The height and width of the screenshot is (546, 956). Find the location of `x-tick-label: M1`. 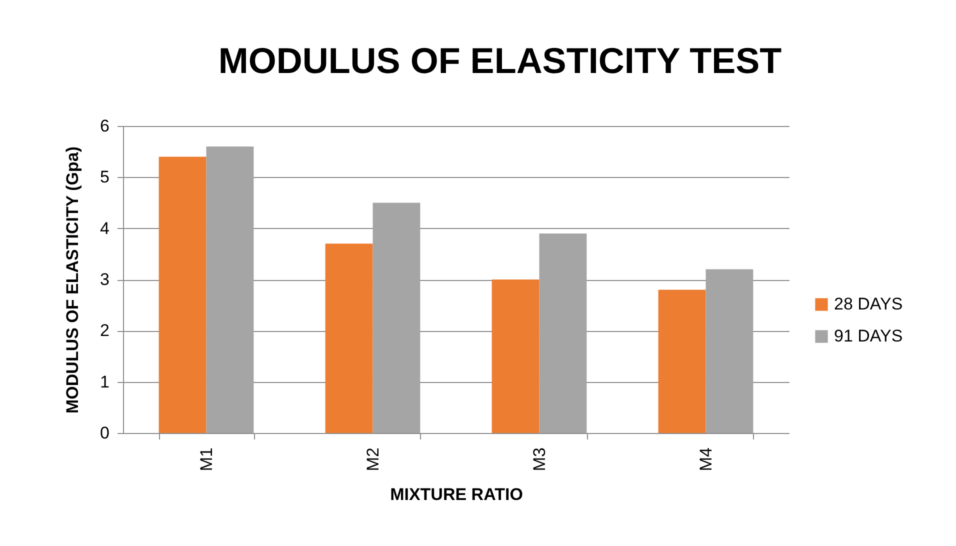

x-tick-label: M1 is located at coordinates (206, 460).